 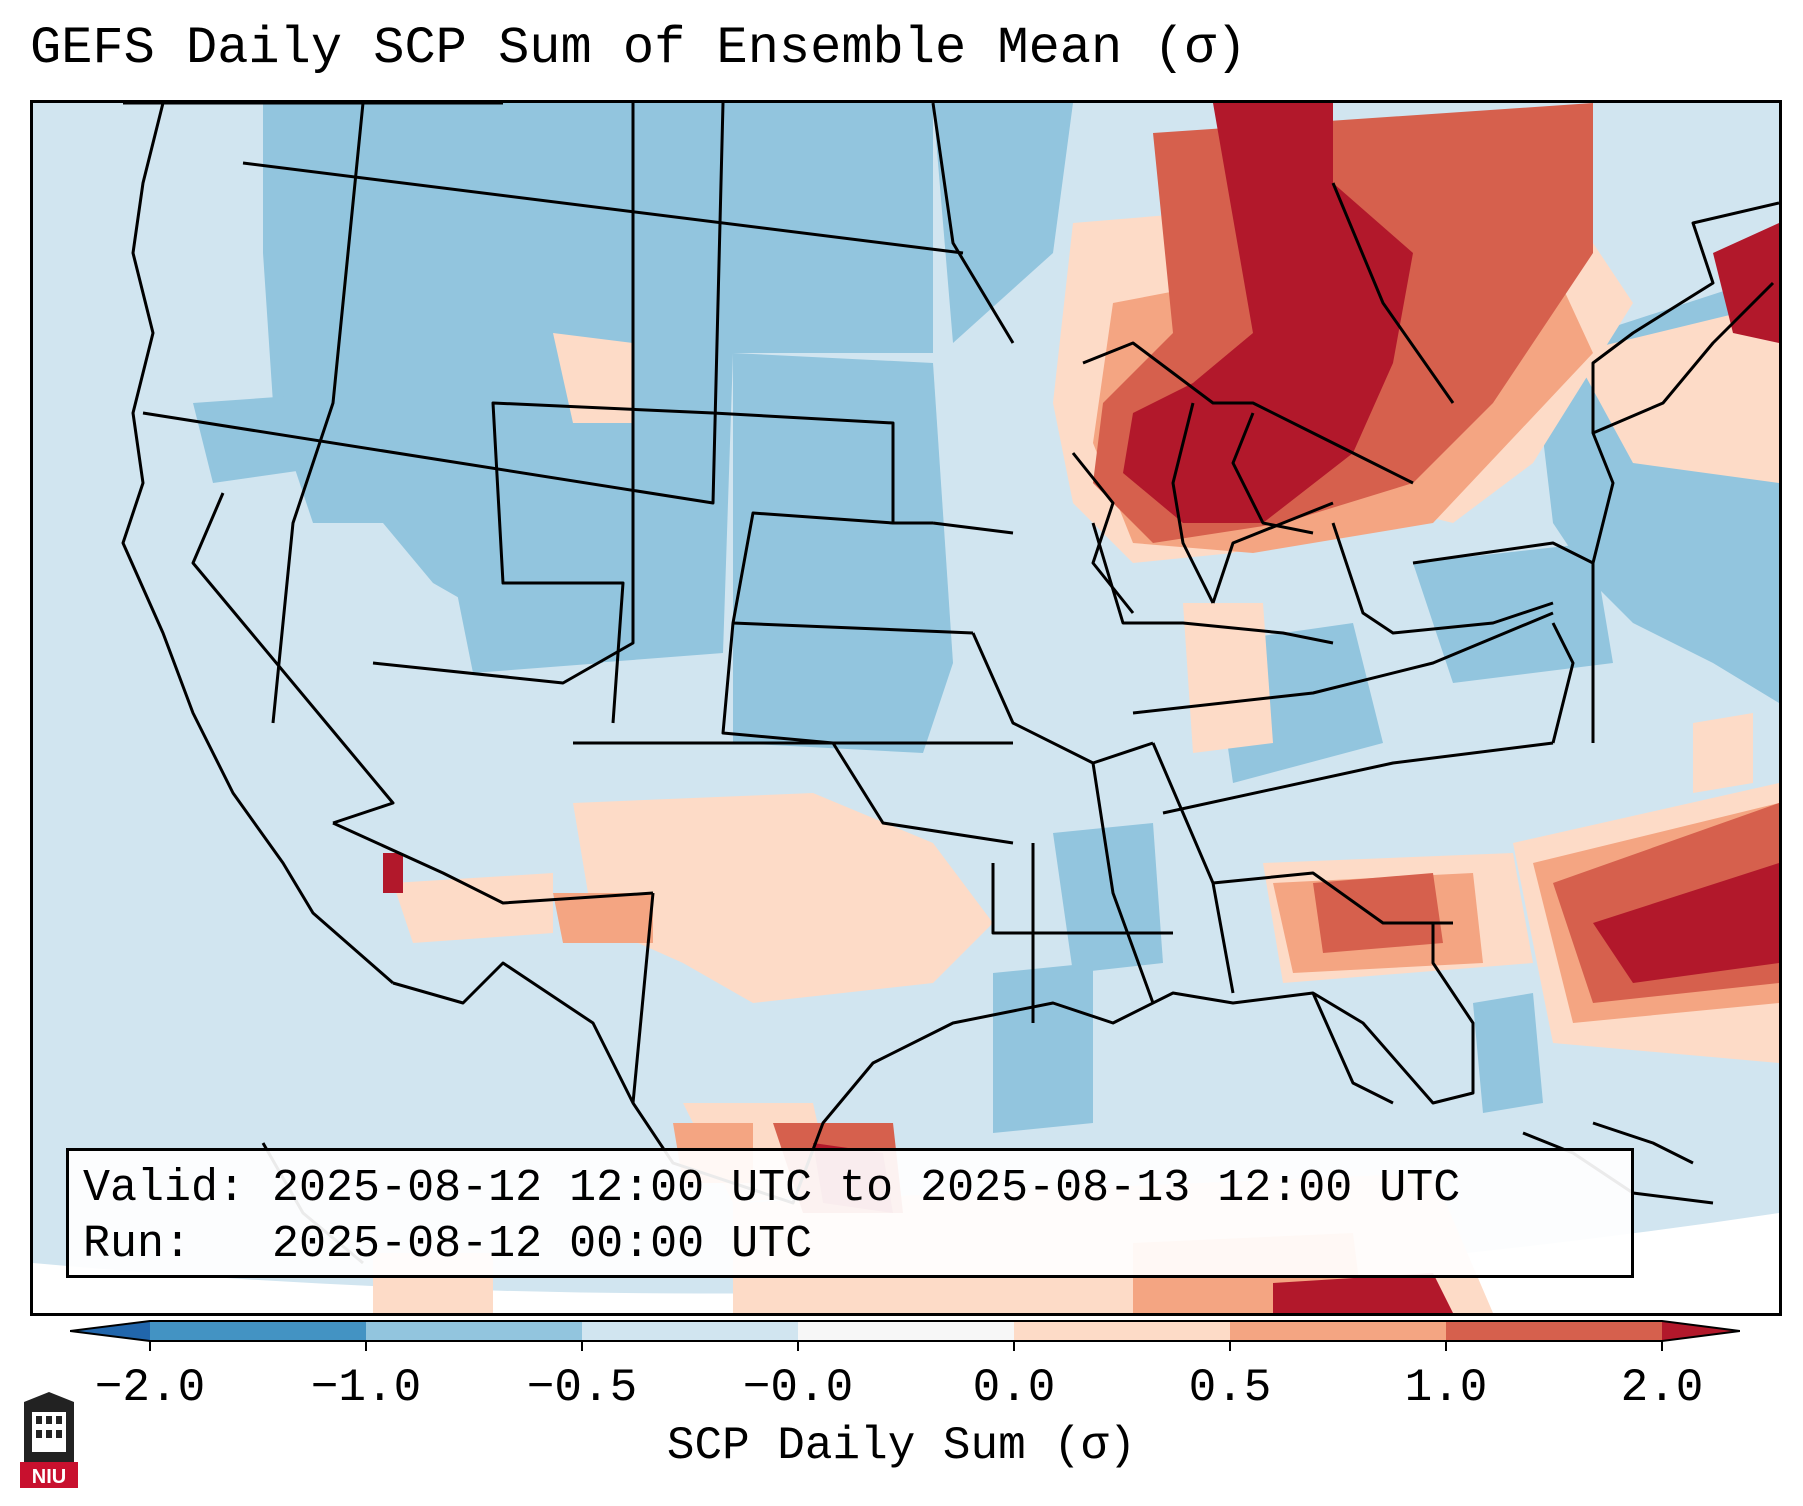 What do you see at coordinates (906, 1346) in the screenshot?
I see `colorbar-ticks` at bounding box center [906, 1346].